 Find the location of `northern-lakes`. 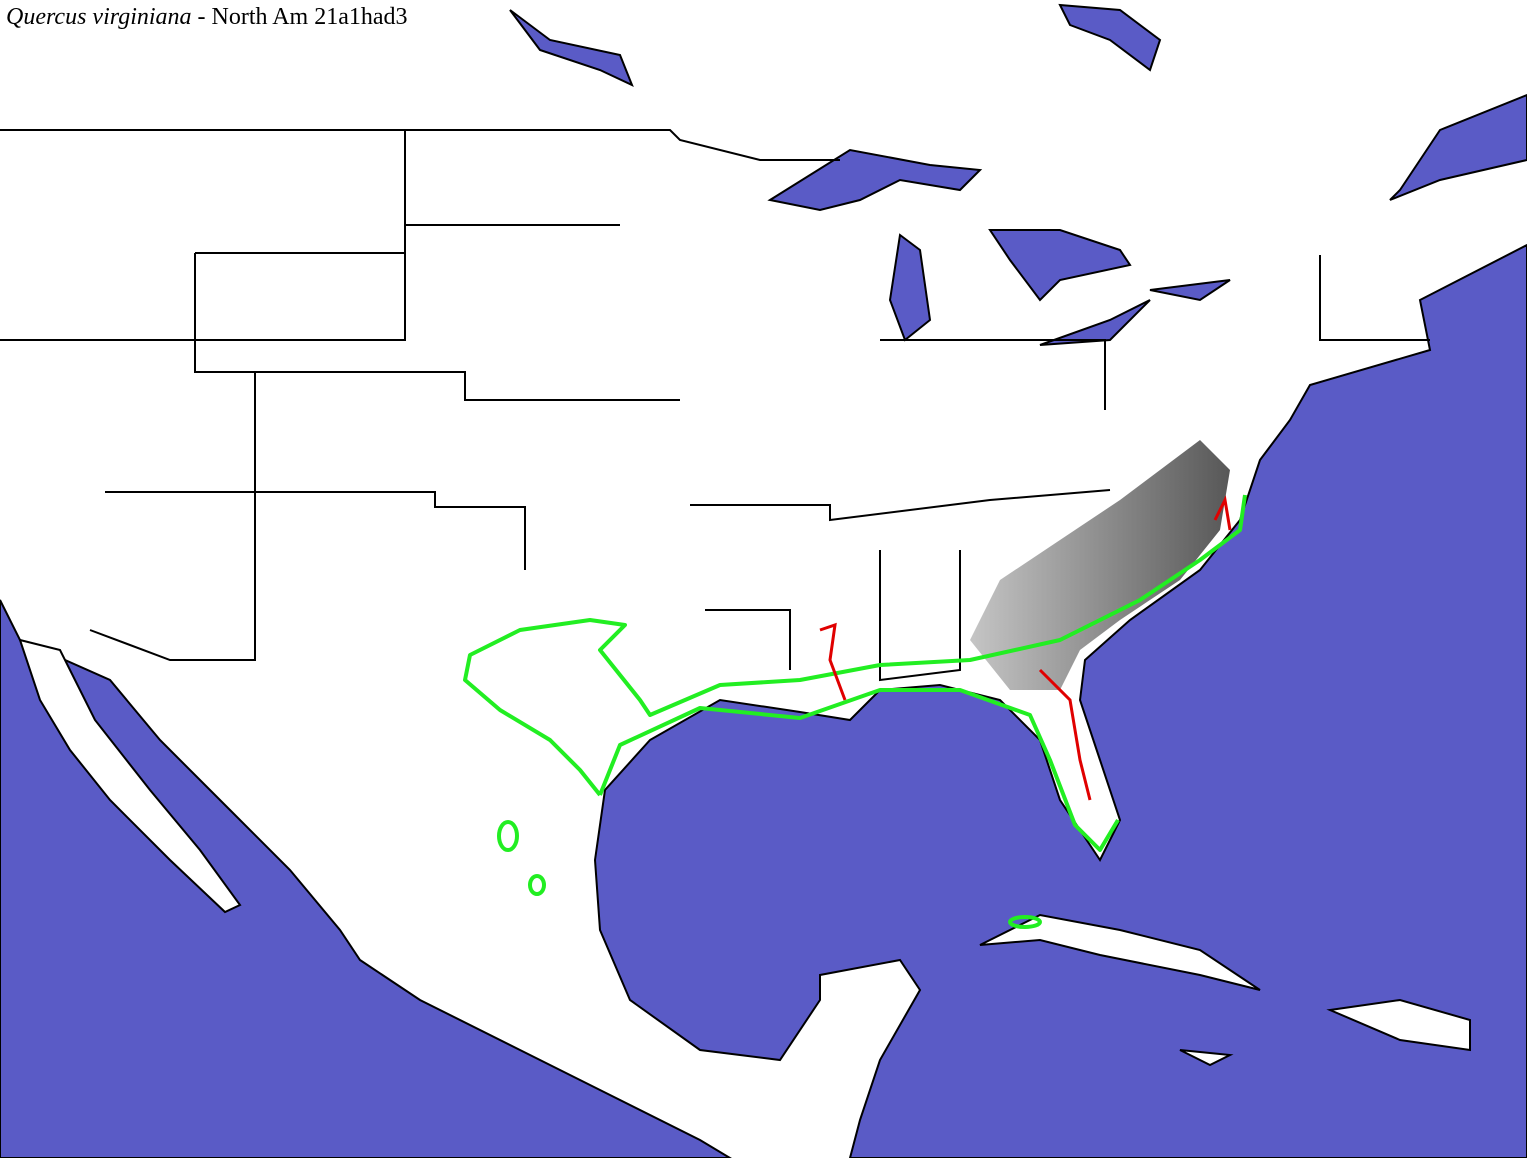

northern-lakes is located at coordinates (571, 48).